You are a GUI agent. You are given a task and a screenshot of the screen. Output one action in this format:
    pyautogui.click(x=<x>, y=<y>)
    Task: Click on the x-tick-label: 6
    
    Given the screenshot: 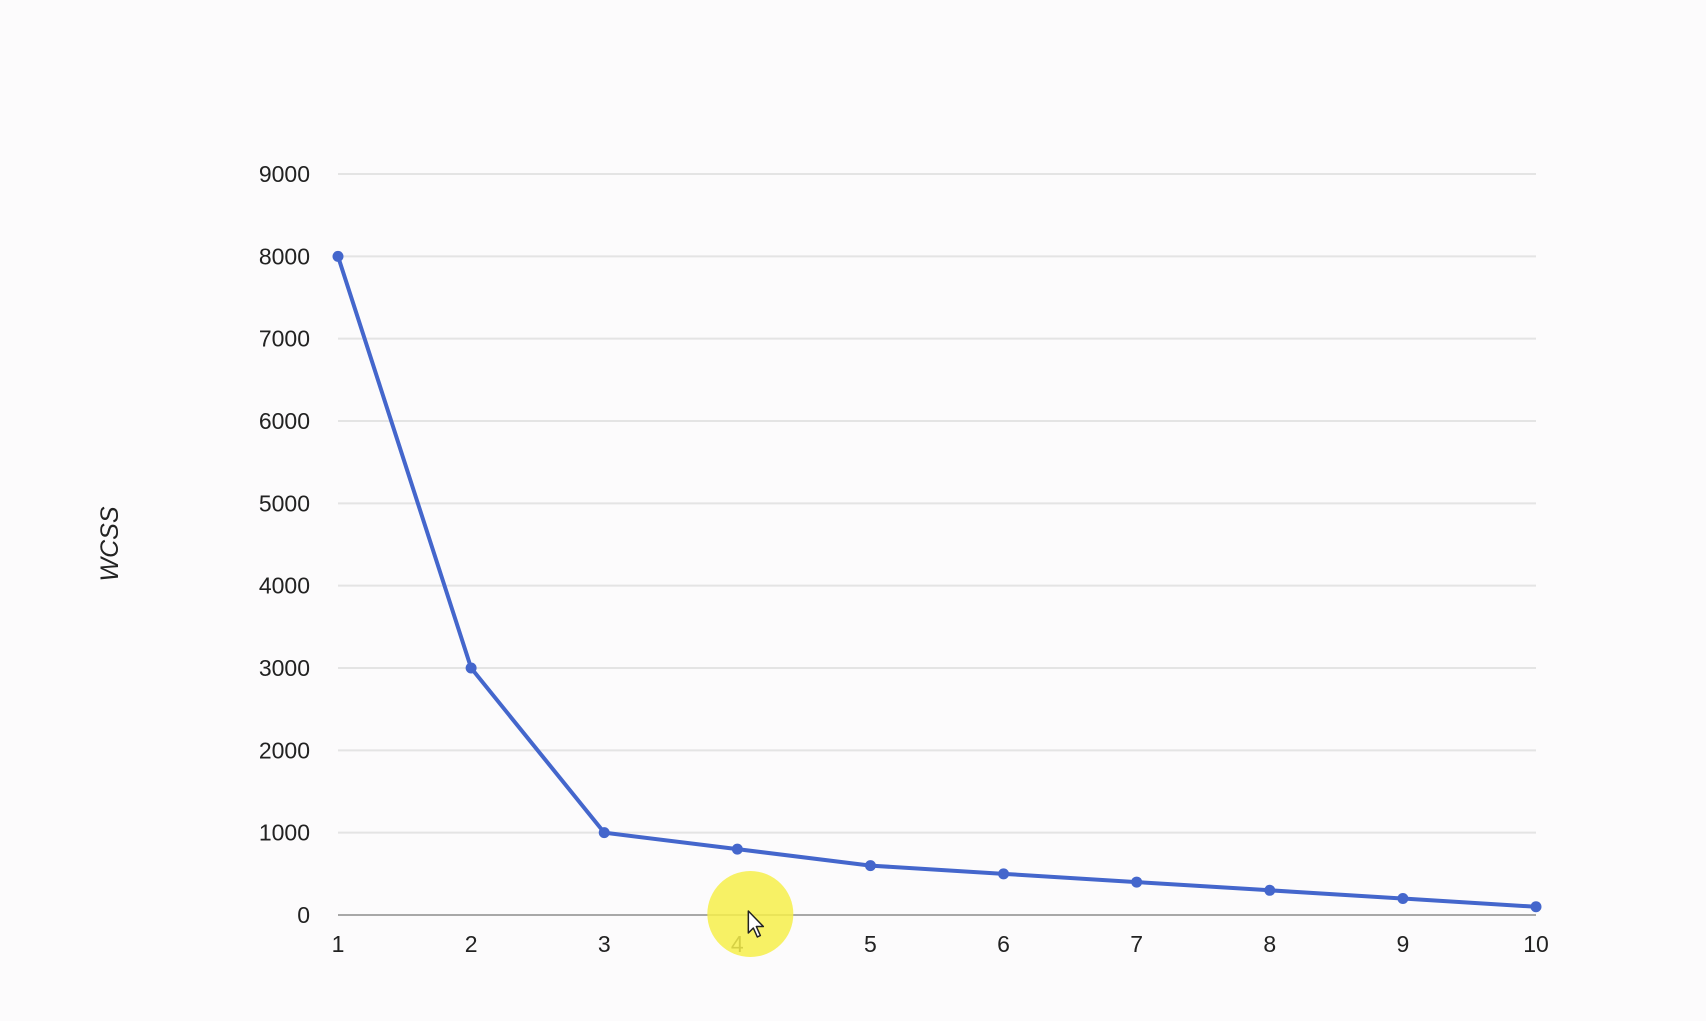 What is the action you would take?
    pyautogui.click(x=1003, y=944)
    